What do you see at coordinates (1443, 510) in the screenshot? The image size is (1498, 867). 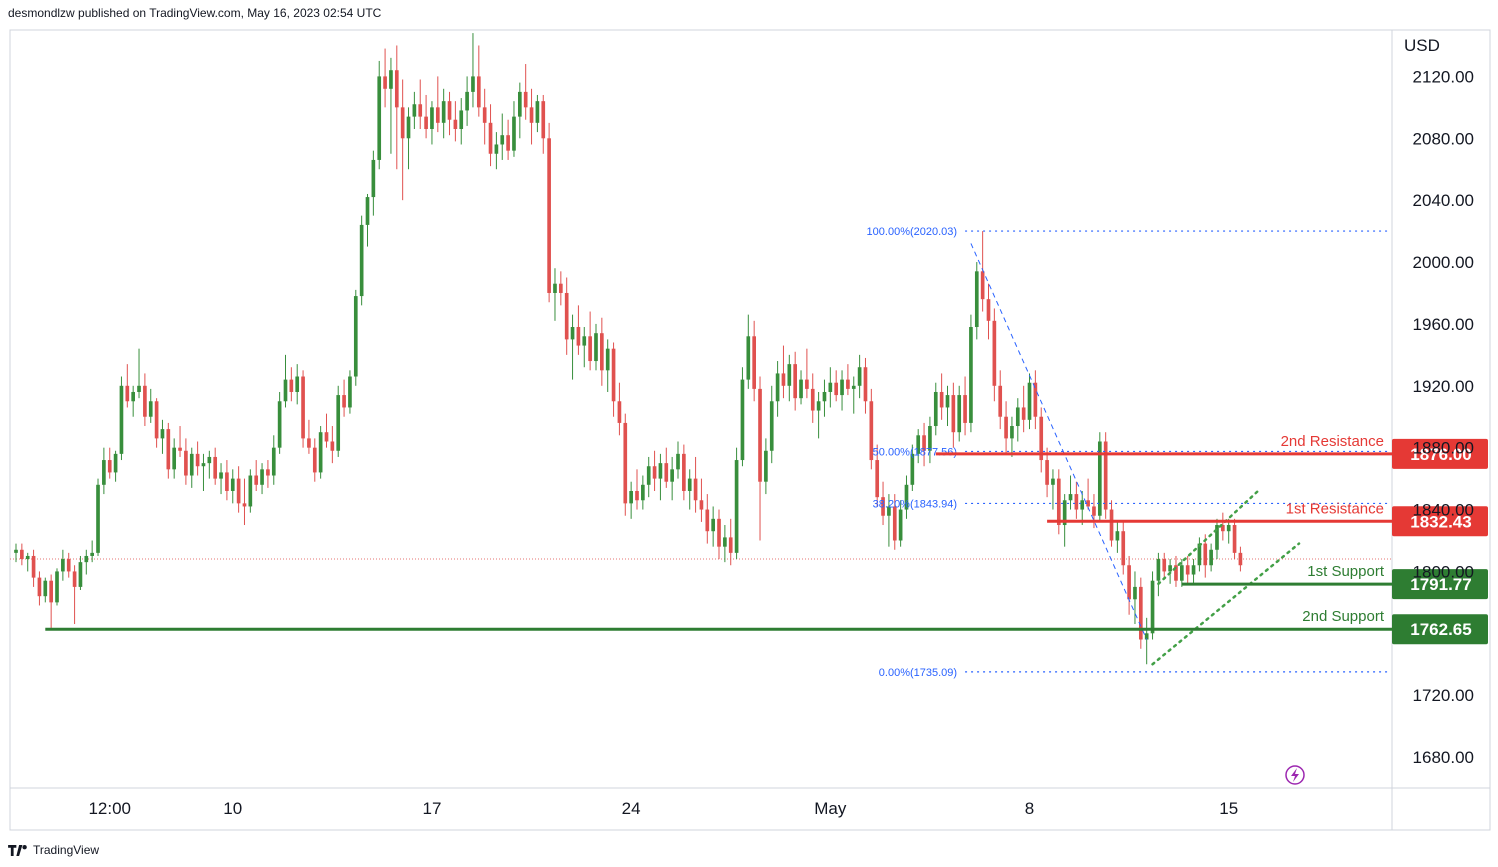 I see `price-tick-label: 1840.00` at bounding box center [1443, 510].